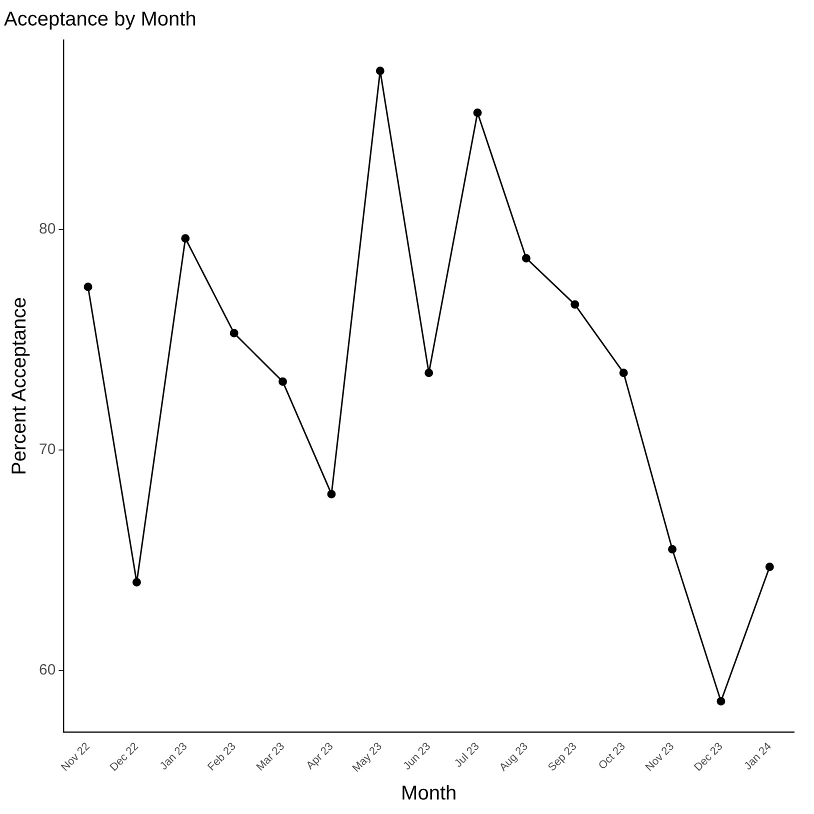 Image resolution: width=814 pixels, height=814 pixels. I want to click on x-tick-label: Aug 23, so click(513, 757).